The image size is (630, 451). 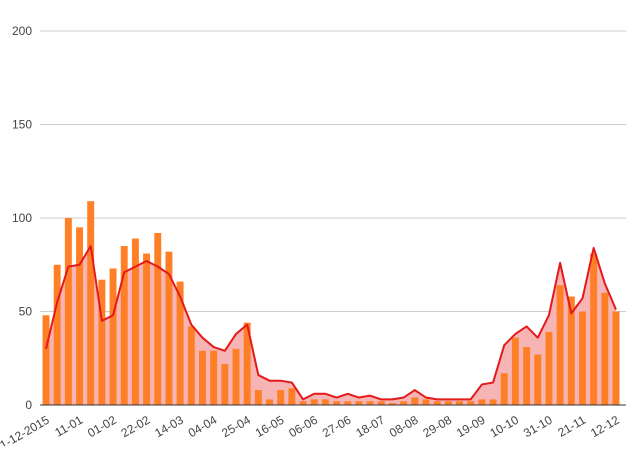 What do you see at coordinates (28, 405) in the screenshot?
I see `y-tick-label-0: 0` at bounding box center [28, 405].